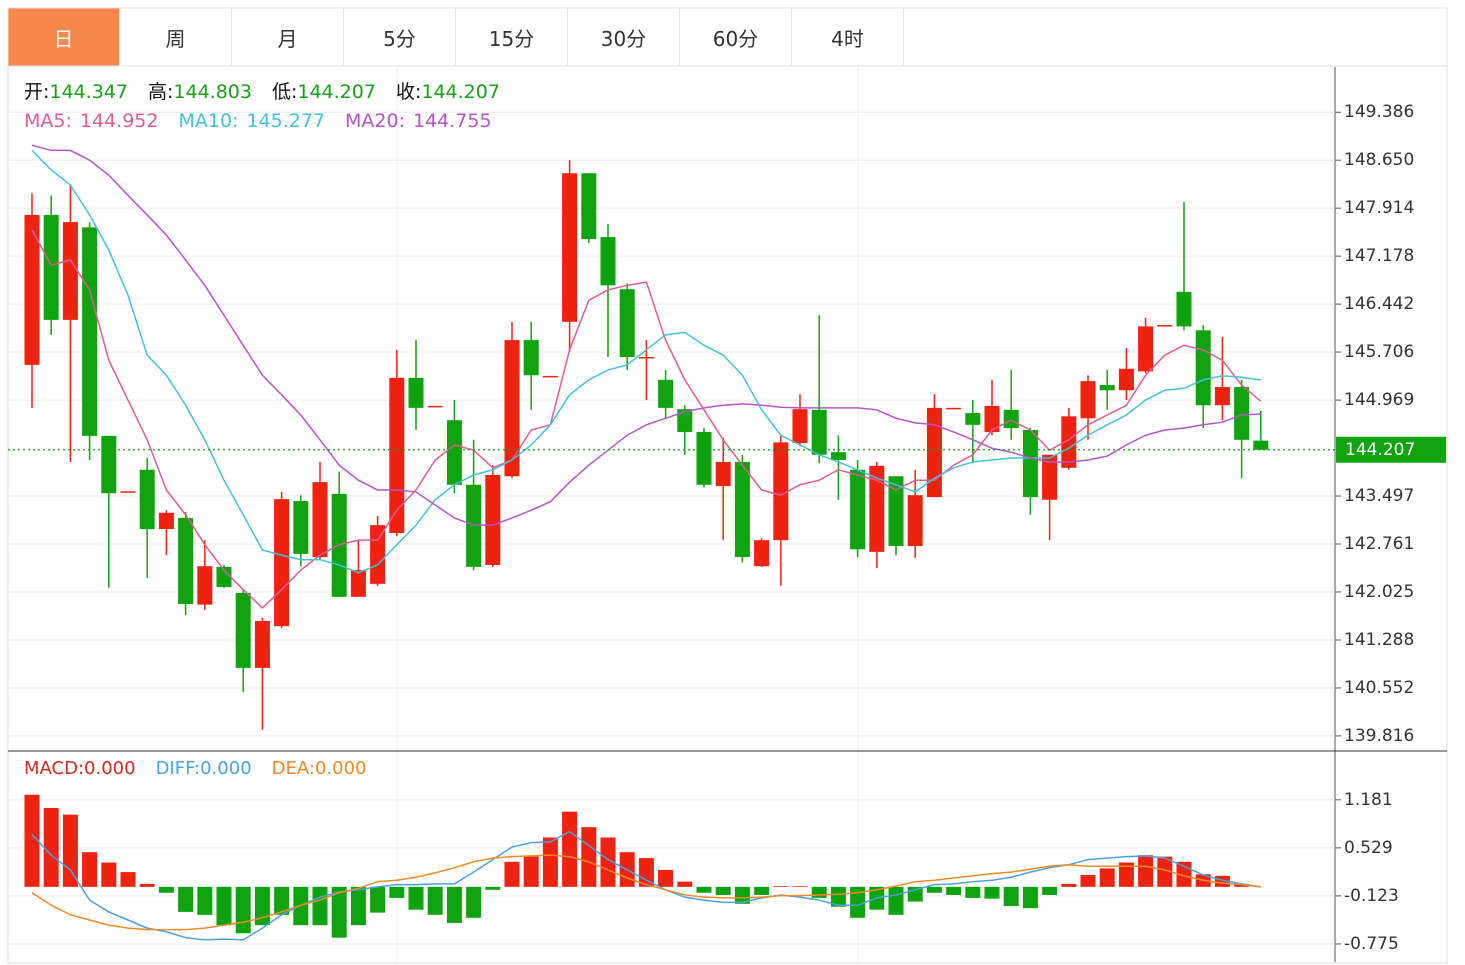 Image resolution: width=1465 pixels, height=965 pixels. I want to click on last-price-tag, so click(1391, 449).